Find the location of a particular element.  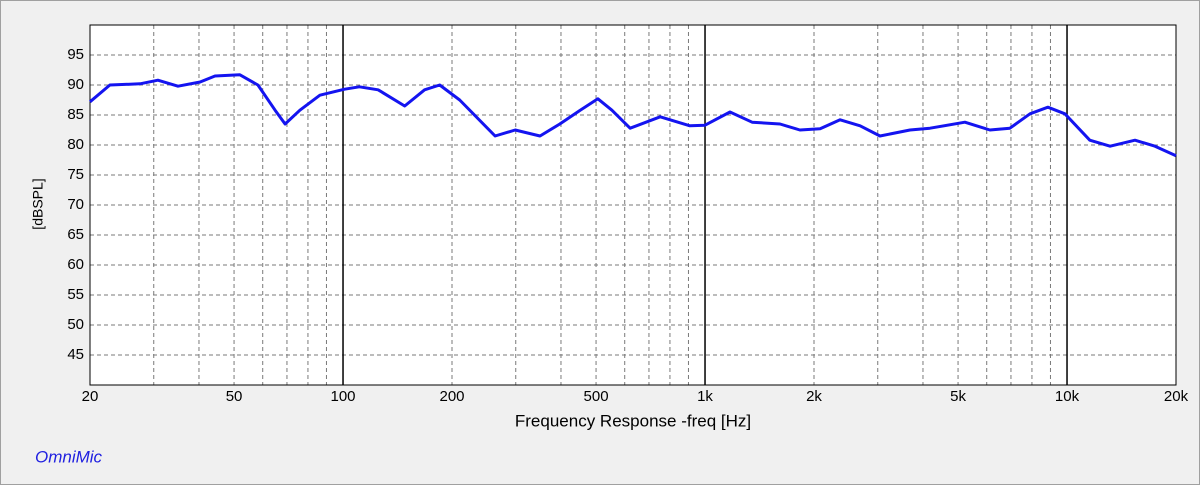

x-tick-label: 20k is located at coordinates (1176, 396).